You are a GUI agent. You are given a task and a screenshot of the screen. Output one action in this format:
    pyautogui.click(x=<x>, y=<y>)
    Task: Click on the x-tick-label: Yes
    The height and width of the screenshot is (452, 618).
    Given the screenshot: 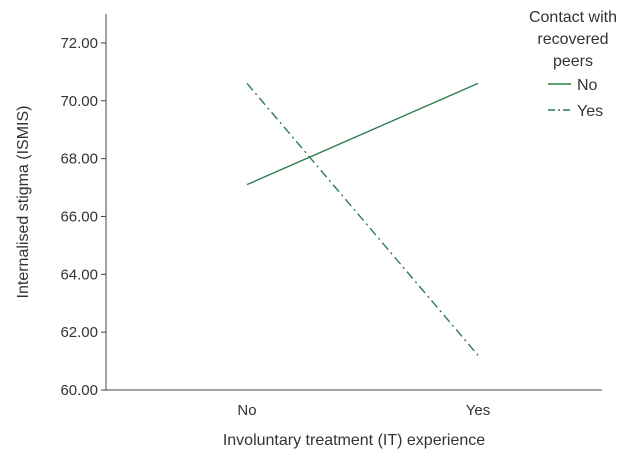 What is the action you would take?
    pyautogui.click(x=478, y=410)
    